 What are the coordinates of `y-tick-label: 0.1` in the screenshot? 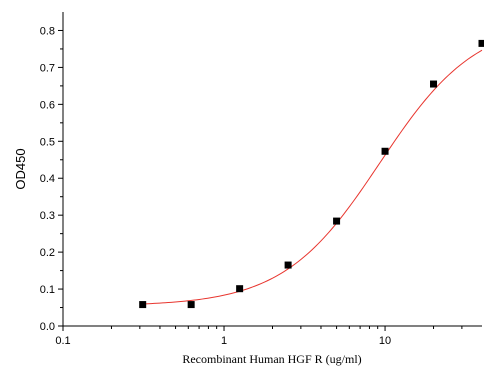 It's located at (47, 290).